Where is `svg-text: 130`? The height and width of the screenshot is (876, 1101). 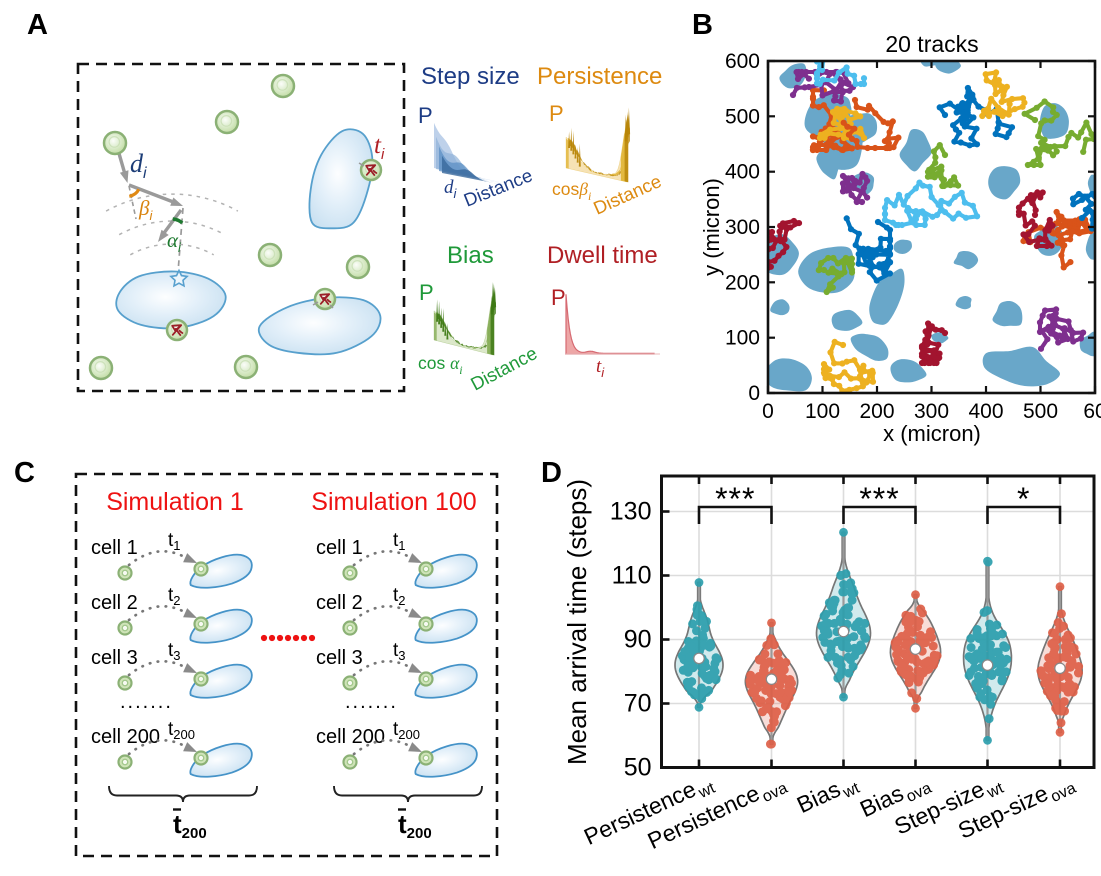
svg-text: 130 is located at coordinates (631, 512).